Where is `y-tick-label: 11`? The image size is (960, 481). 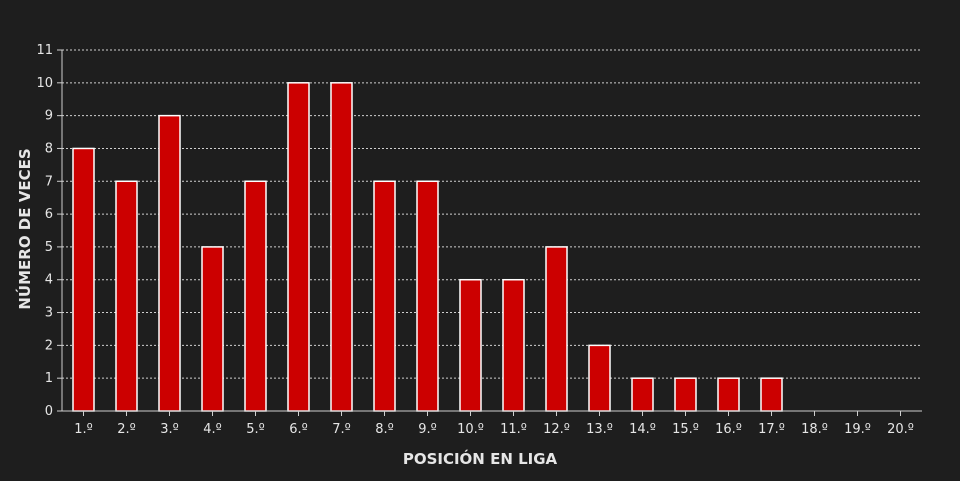
y-tick-label: 11 is located at coordinates (44, 50).